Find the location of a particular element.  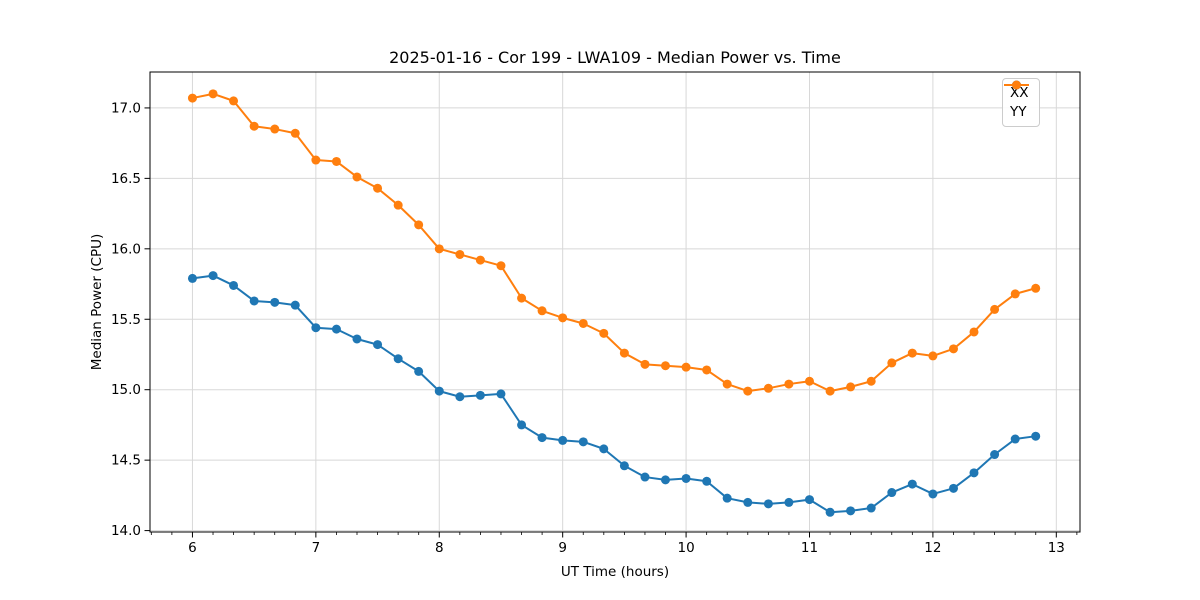

y-tick-label: 16.0 is located at coordinates (126, 249).